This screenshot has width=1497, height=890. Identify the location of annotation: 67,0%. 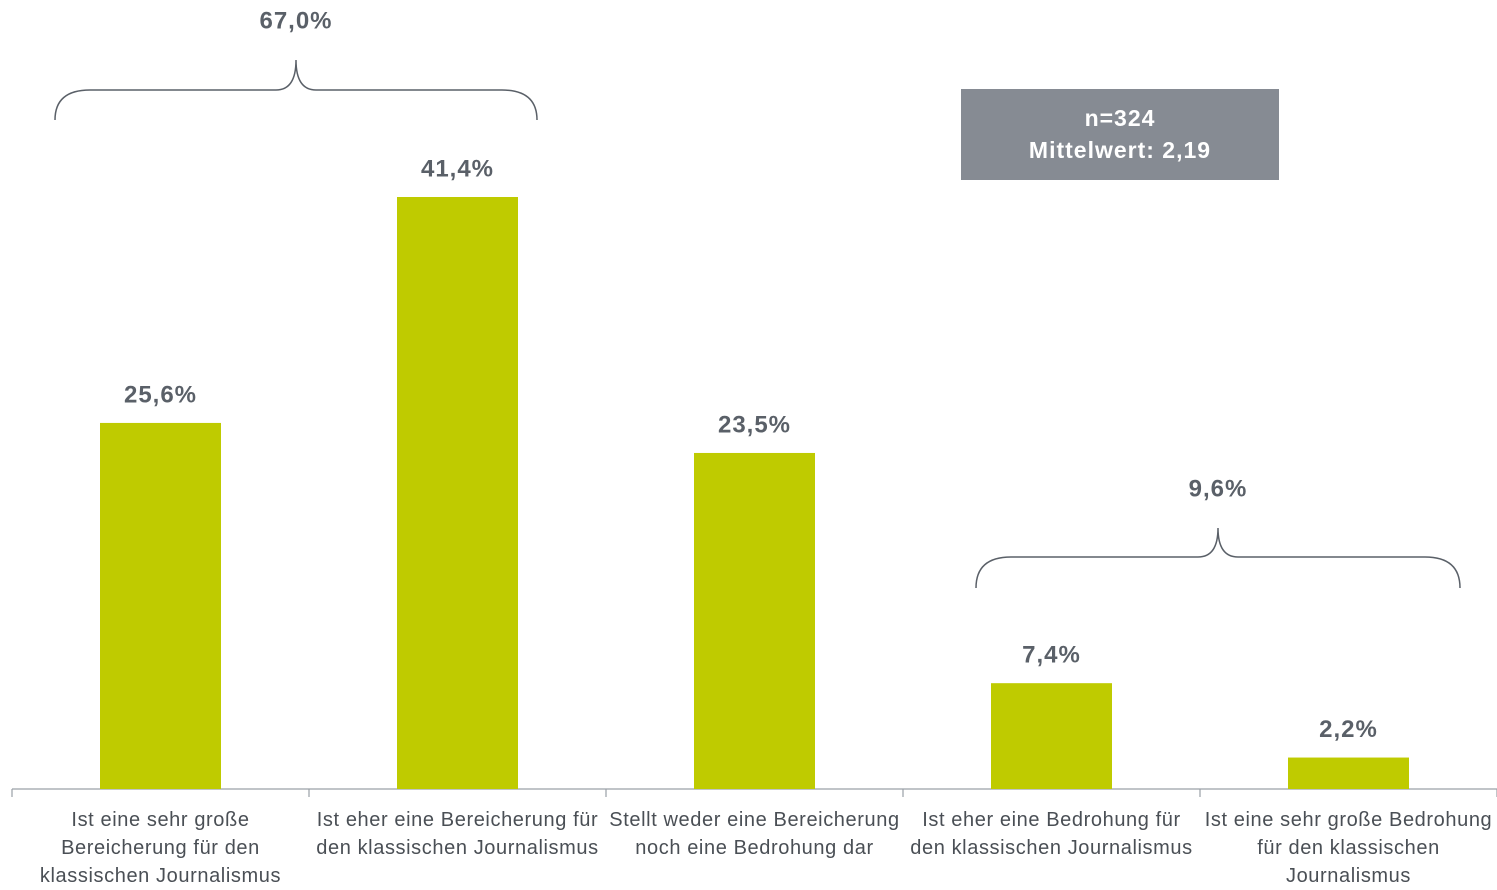
(295, 20).